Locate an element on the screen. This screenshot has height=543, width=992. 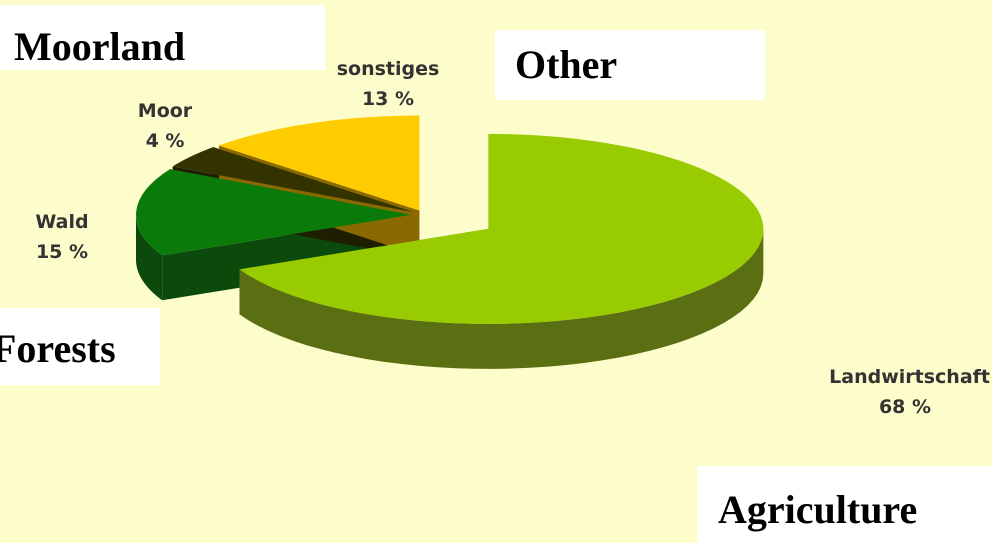
value-label: 15 % is located at coordinates (62, 252).